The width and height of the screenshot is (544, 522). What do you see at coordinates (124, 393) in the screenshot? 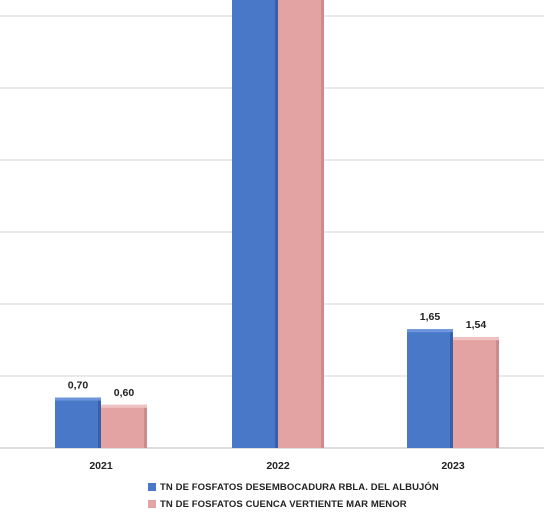
I see `data-label: 0,60` at bounding box center [124, 393].